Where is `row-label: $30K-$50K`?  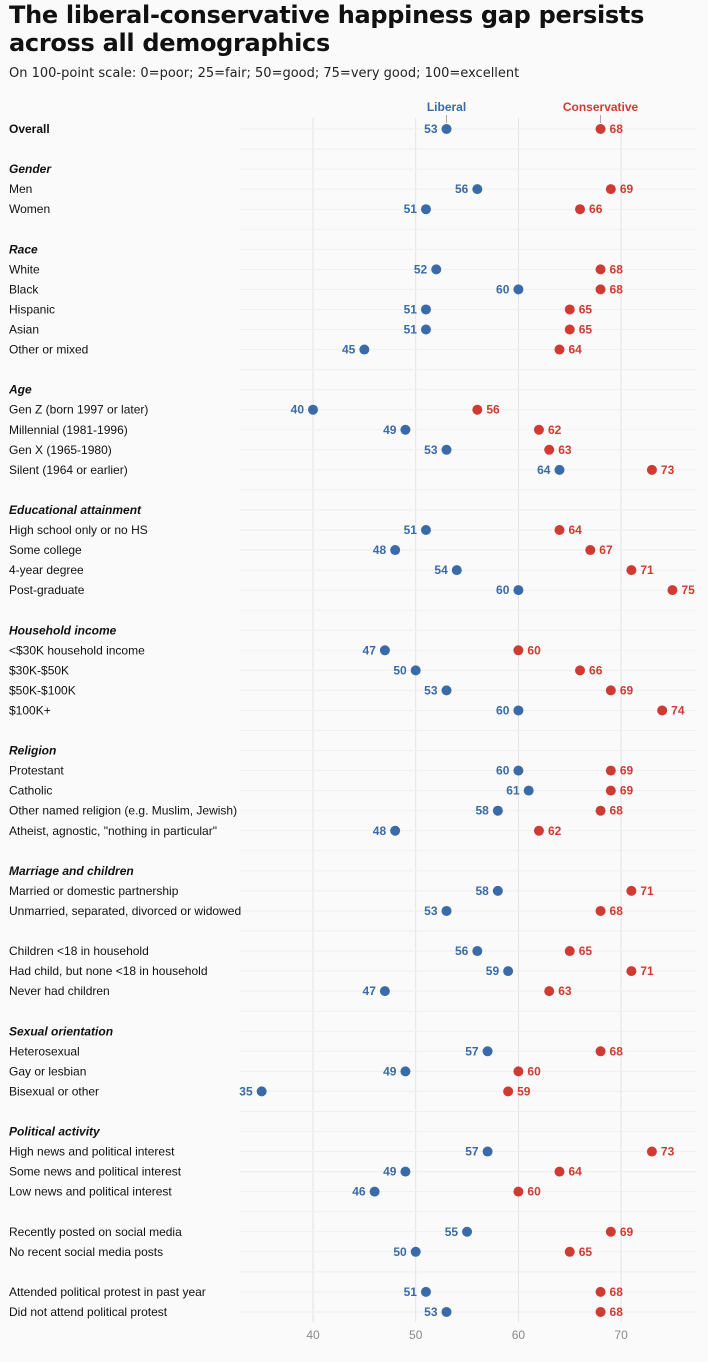
row-label: $30K-$50K is located at coordinates (39, 670).